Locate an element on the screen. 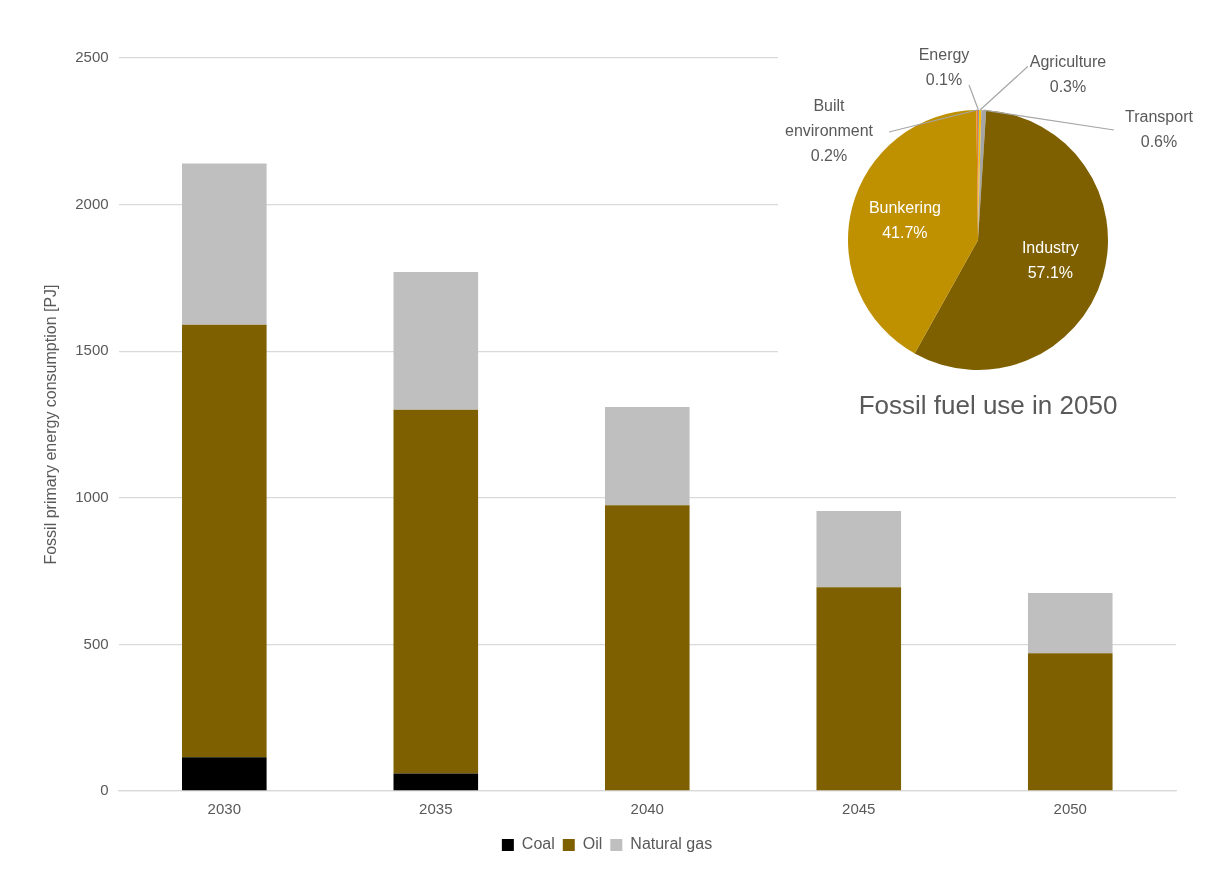 The height and width of the screenshot is (877, 1224). y-tick-label: 1500 is located at coordinates (92, 350).